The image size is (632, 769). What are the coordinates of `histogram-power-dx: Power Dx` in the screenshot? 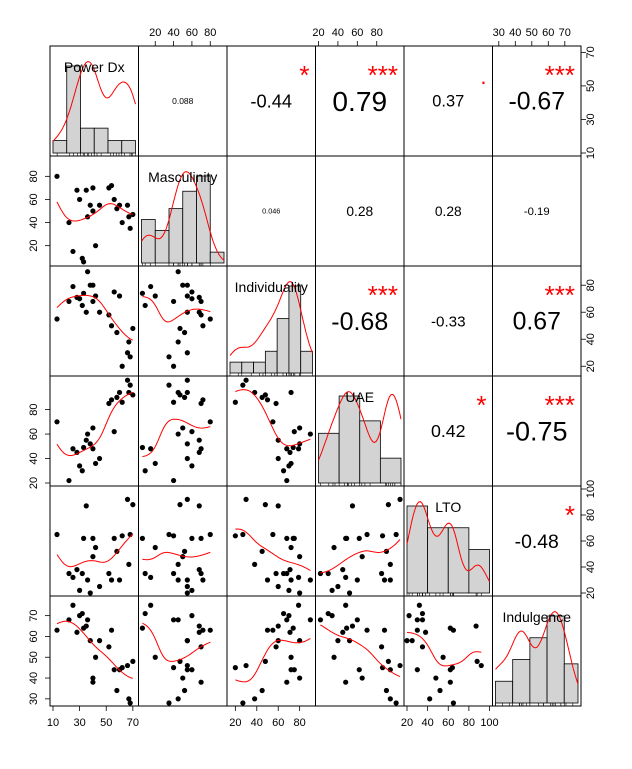 It's located at (94, 107).